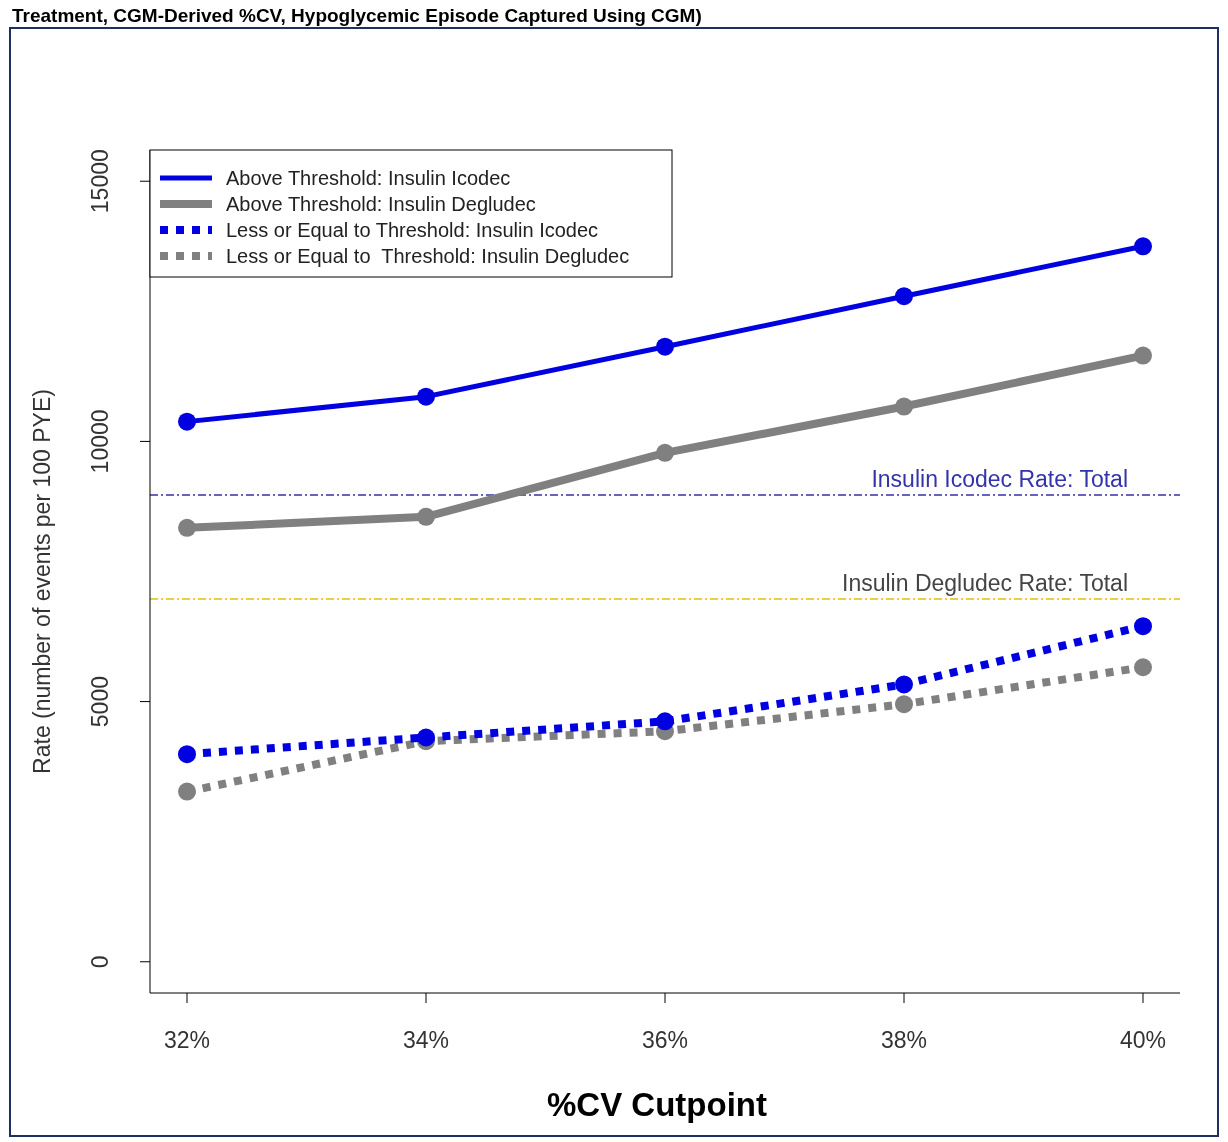 This screenshot has width=1228, height=1142. I want to click on legend-label: Above Threshold: Insulin Icodec, so click(368, 178).